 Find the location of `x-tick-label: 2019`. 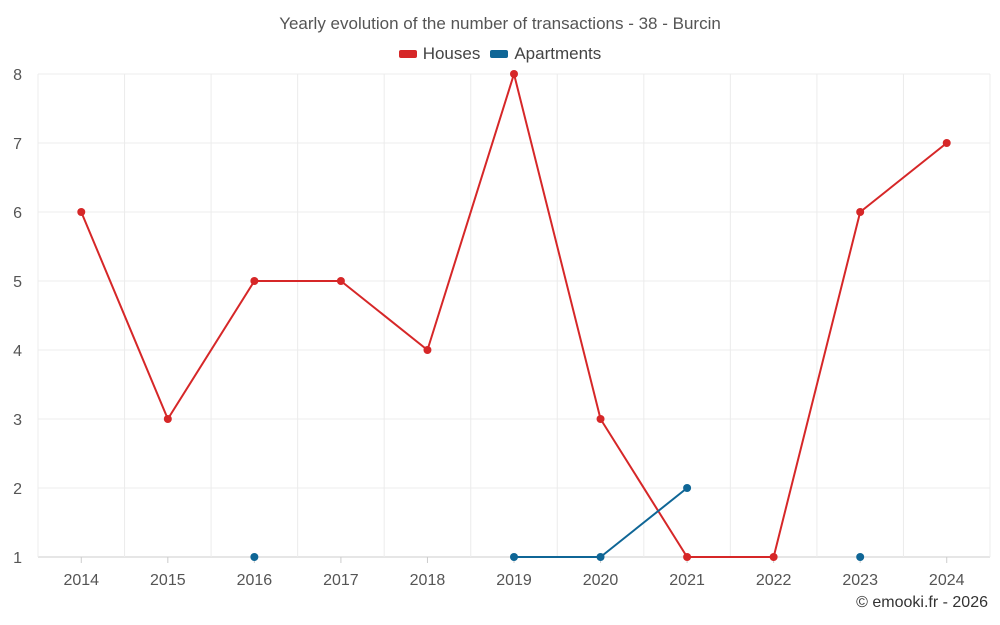

x-tick-label: 2019 is located at coordinates (514, 580).